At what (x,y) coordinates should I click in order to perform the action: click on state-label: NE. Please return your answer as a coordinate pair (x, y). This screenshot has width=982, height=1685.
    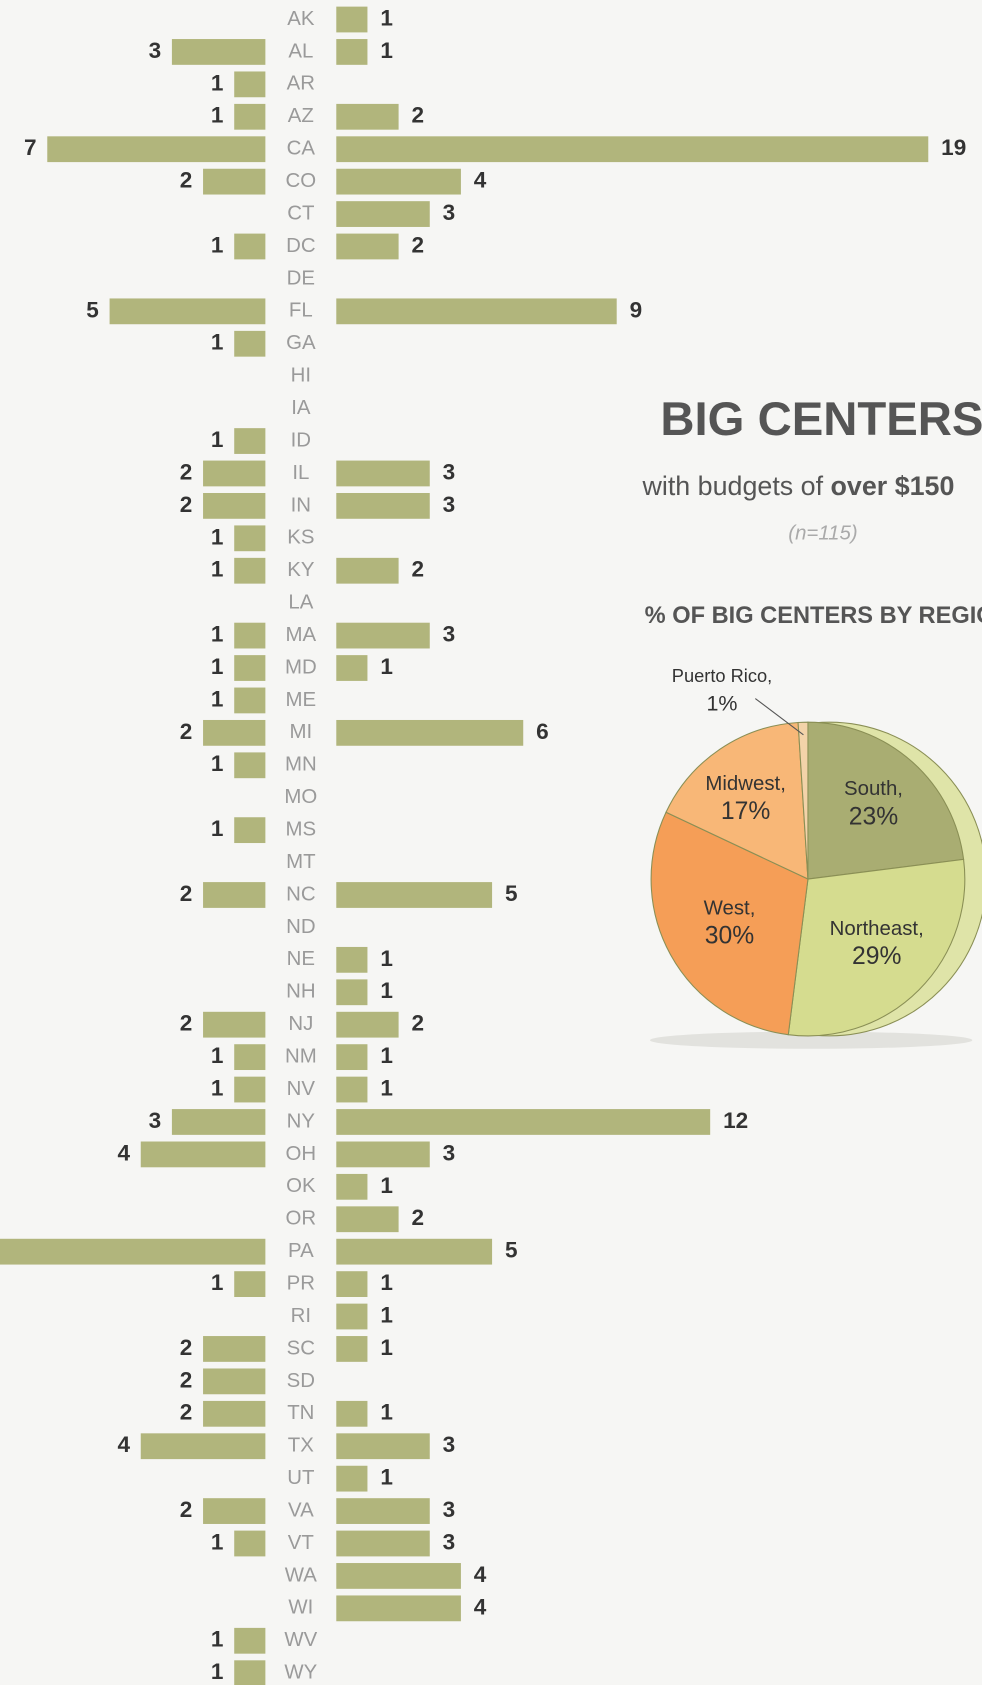
    Looking at the image, I should click on (301, 959).